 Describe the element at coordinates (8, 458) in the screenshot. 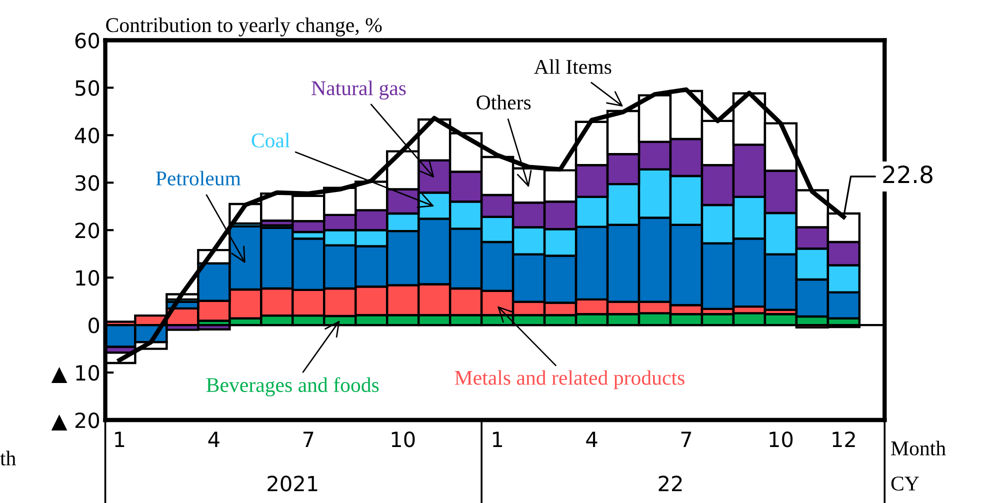

I see `text: th` at that location.